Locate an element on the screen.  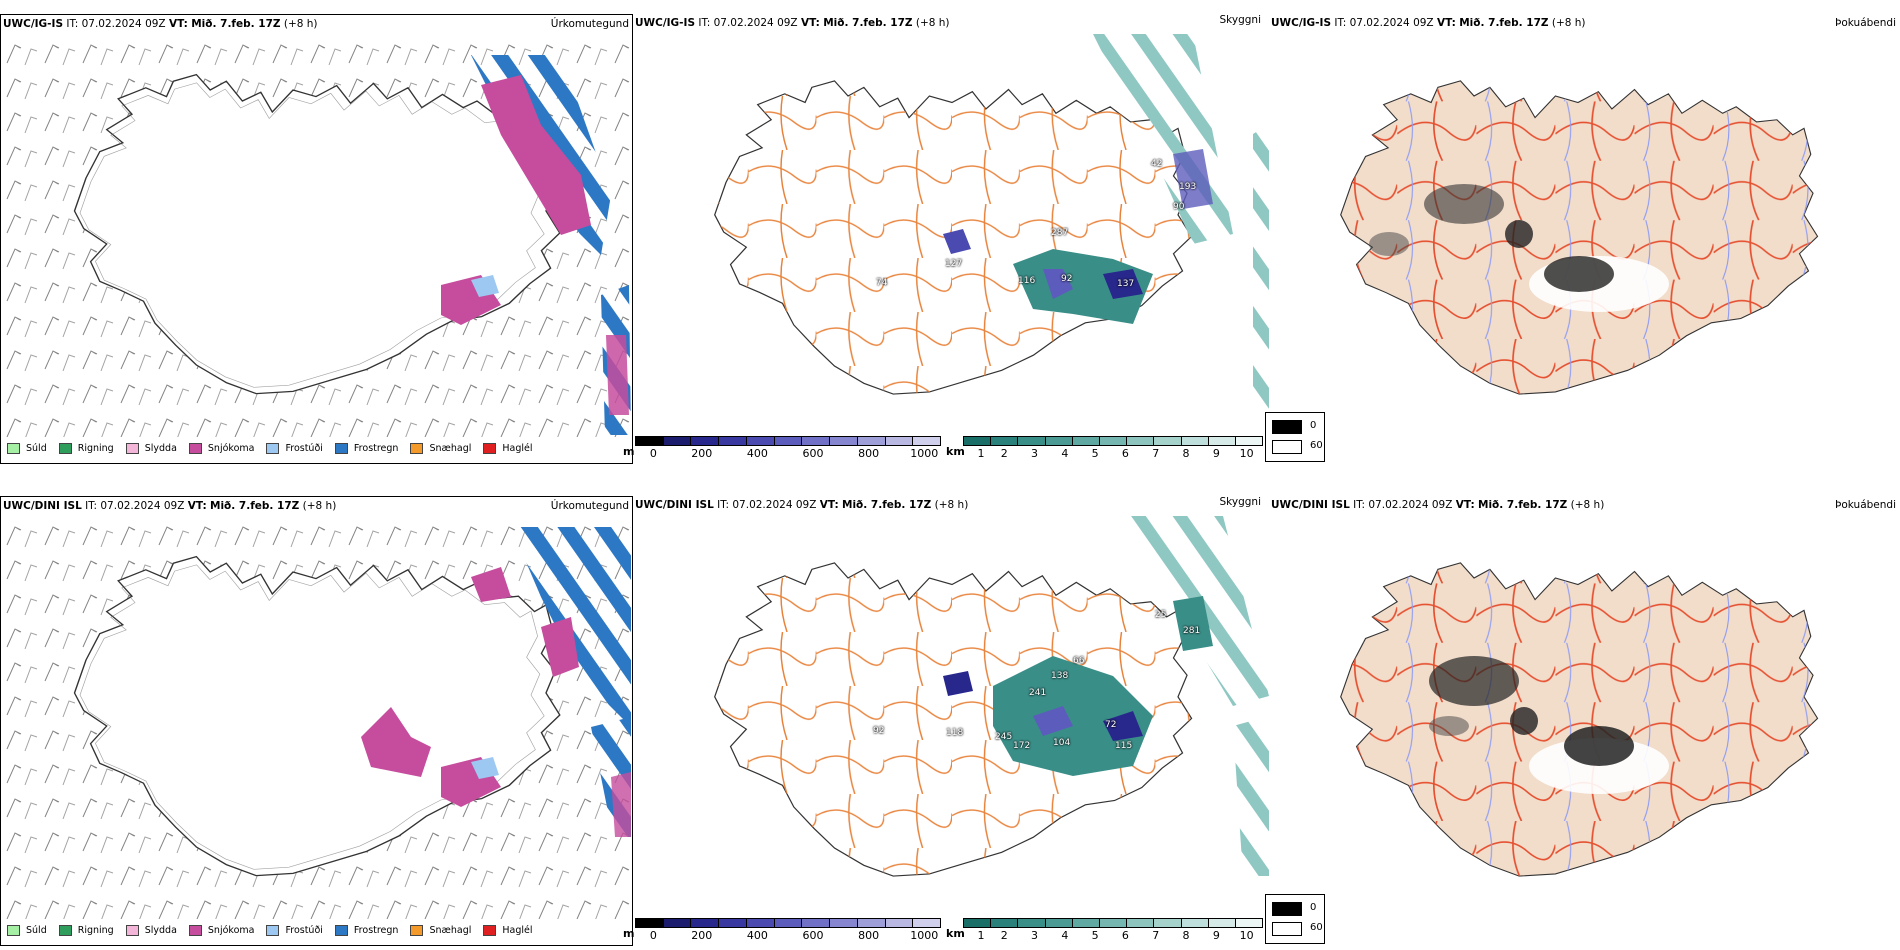
visibility-label: 287 is located at coordinates (1060, 233).